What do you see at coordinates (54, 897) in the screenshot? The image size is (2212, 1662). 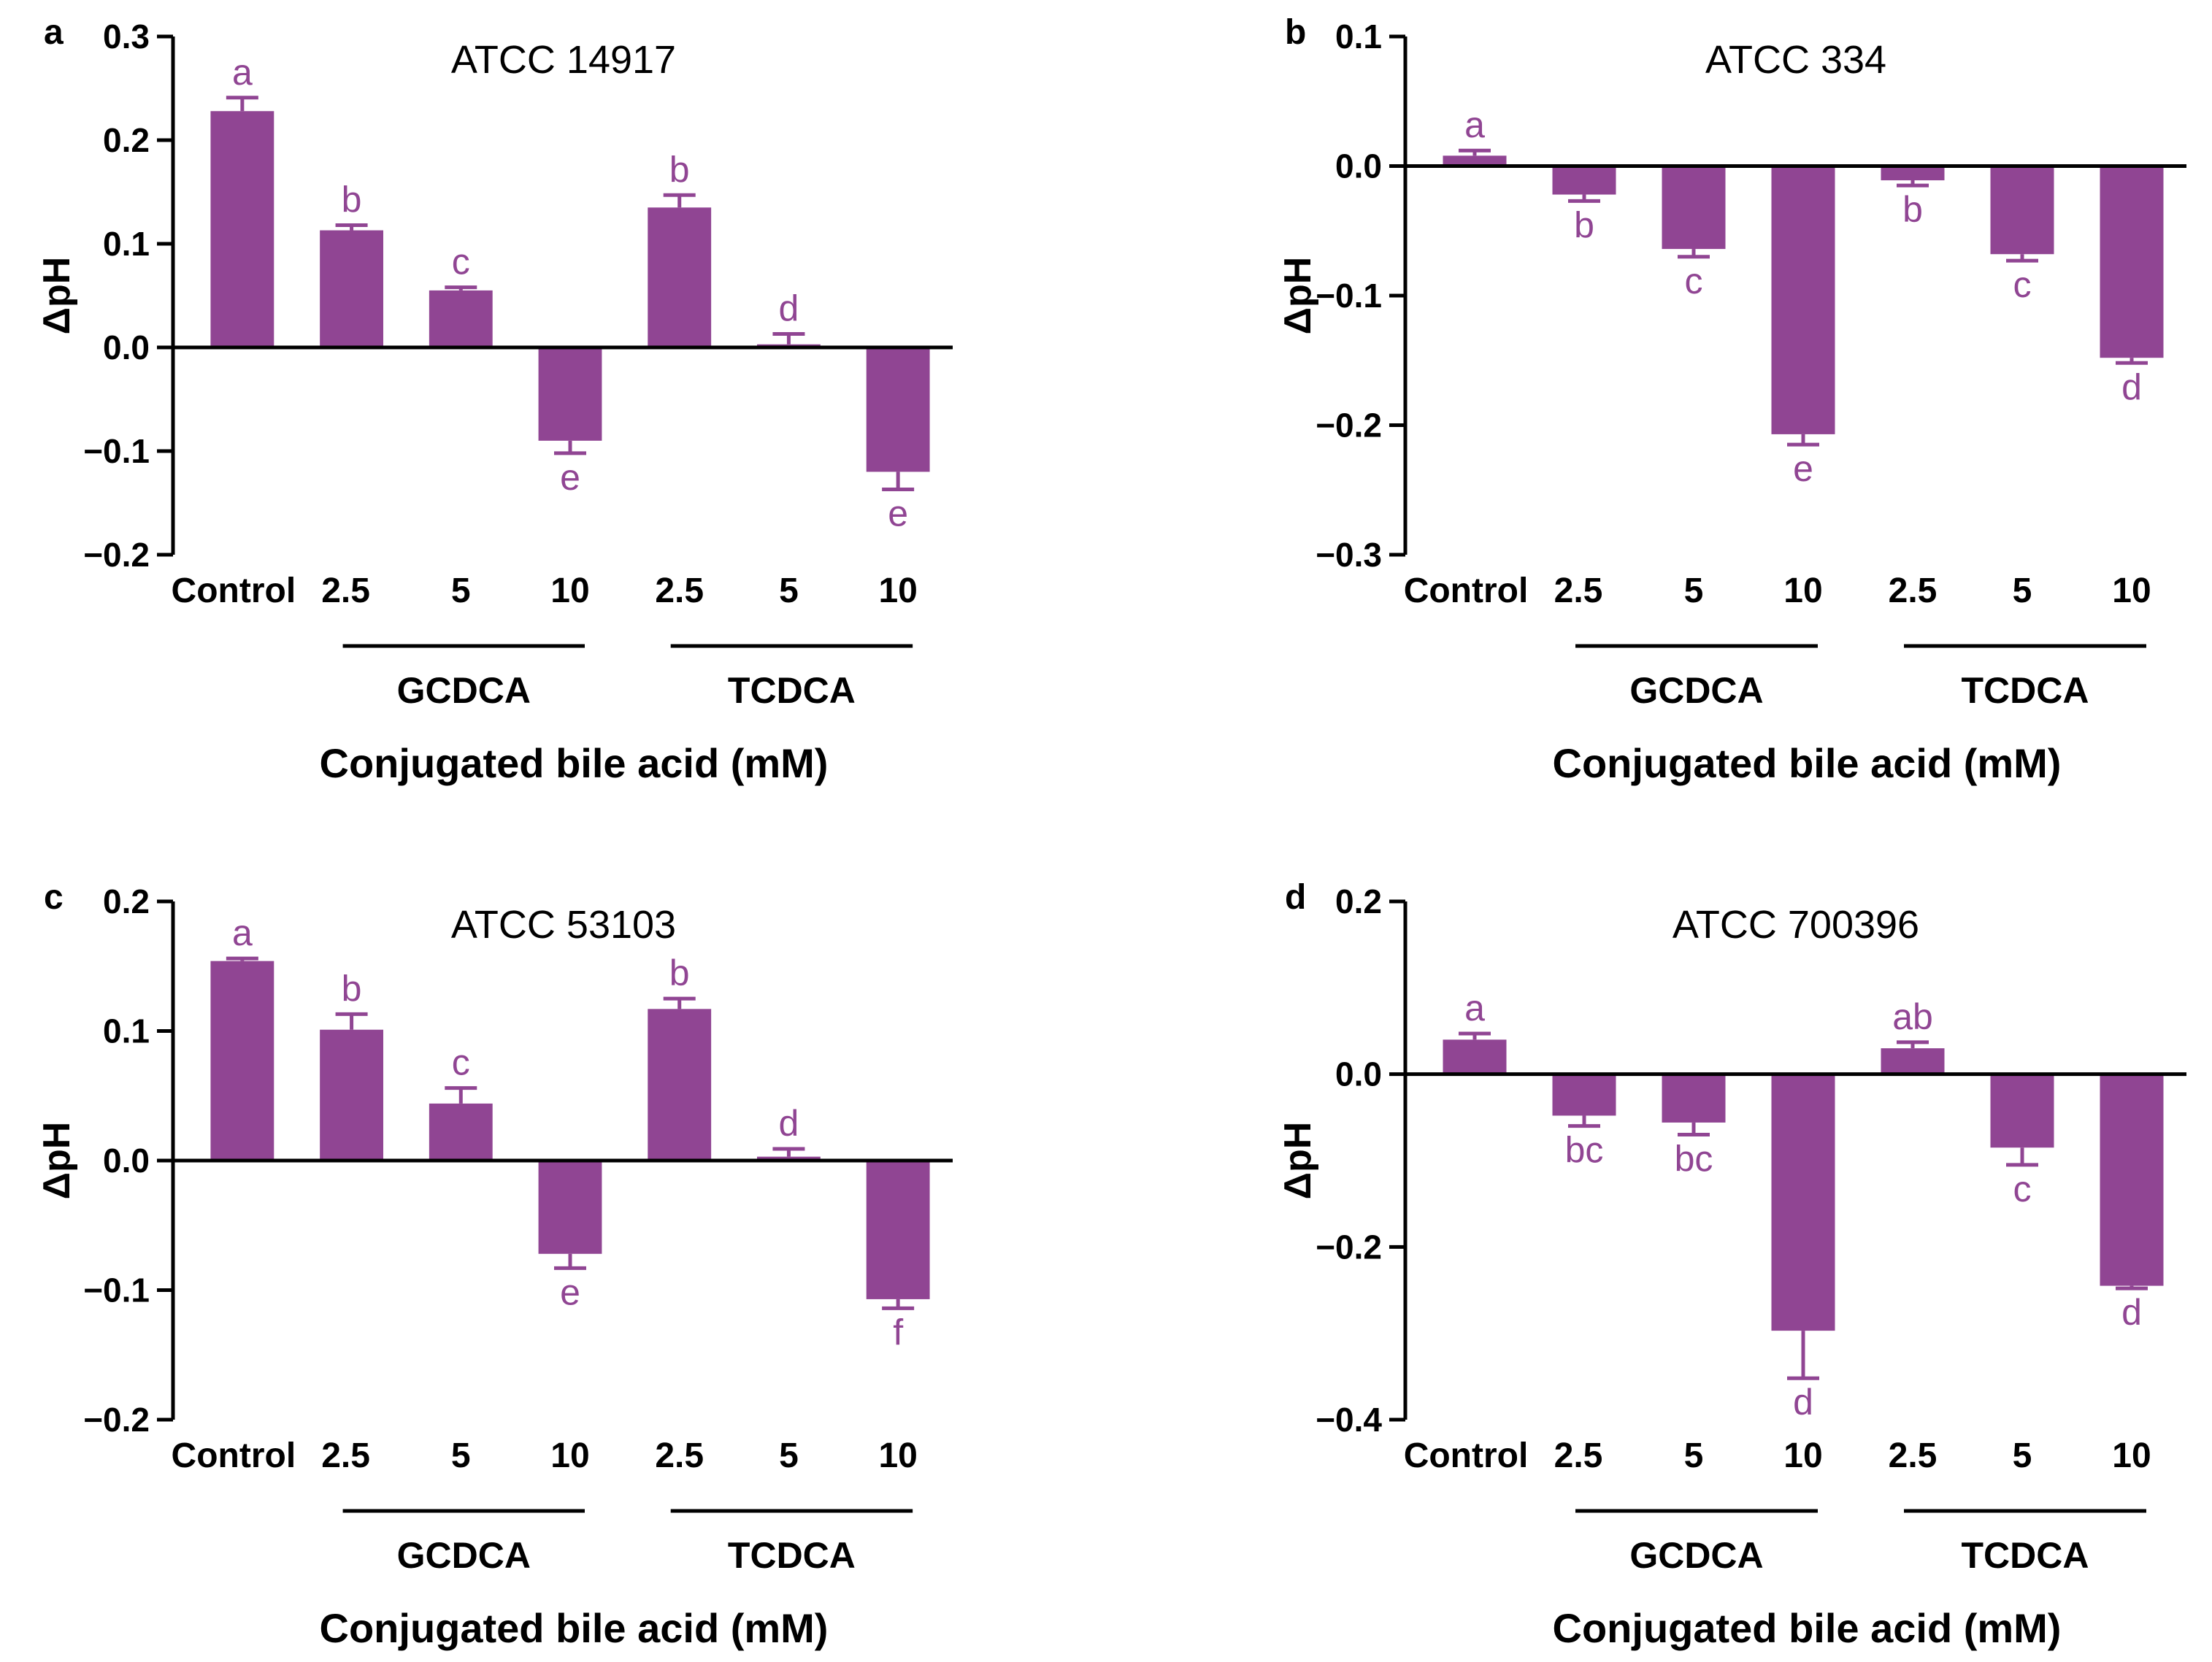 I see `panel-letter: c` at bounding box center [54, 897].